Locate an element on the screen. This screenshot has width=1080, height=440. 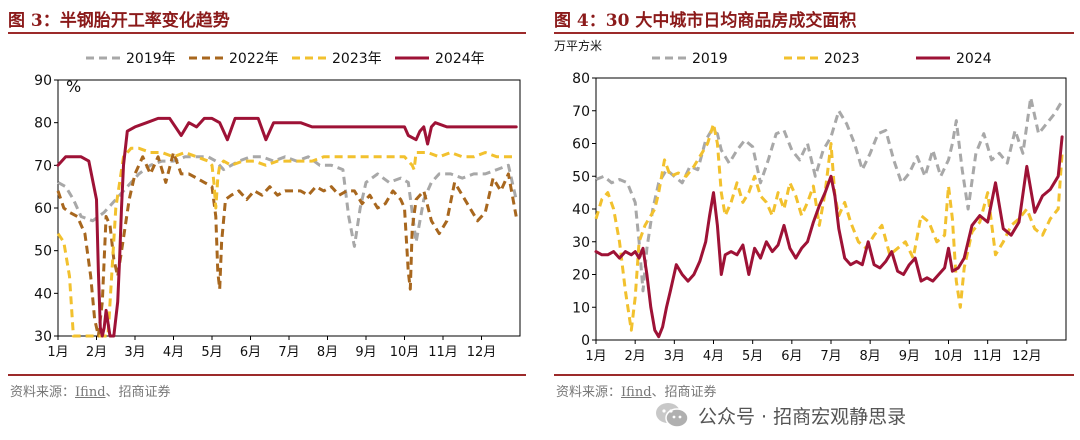
figure-title: 图 4：30 大中城市日均商品房成交面积 is located at coordinates (705, 21).